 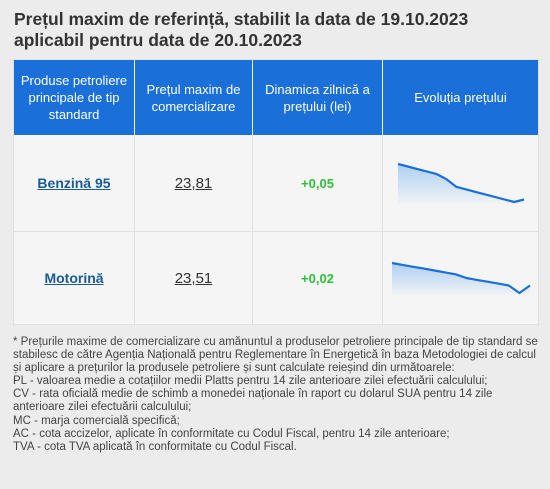 What do you see at coordinates (317, 278) in the screenshot?
I see `price-change-motorina: +0,02` at bounding box center [317, 278].